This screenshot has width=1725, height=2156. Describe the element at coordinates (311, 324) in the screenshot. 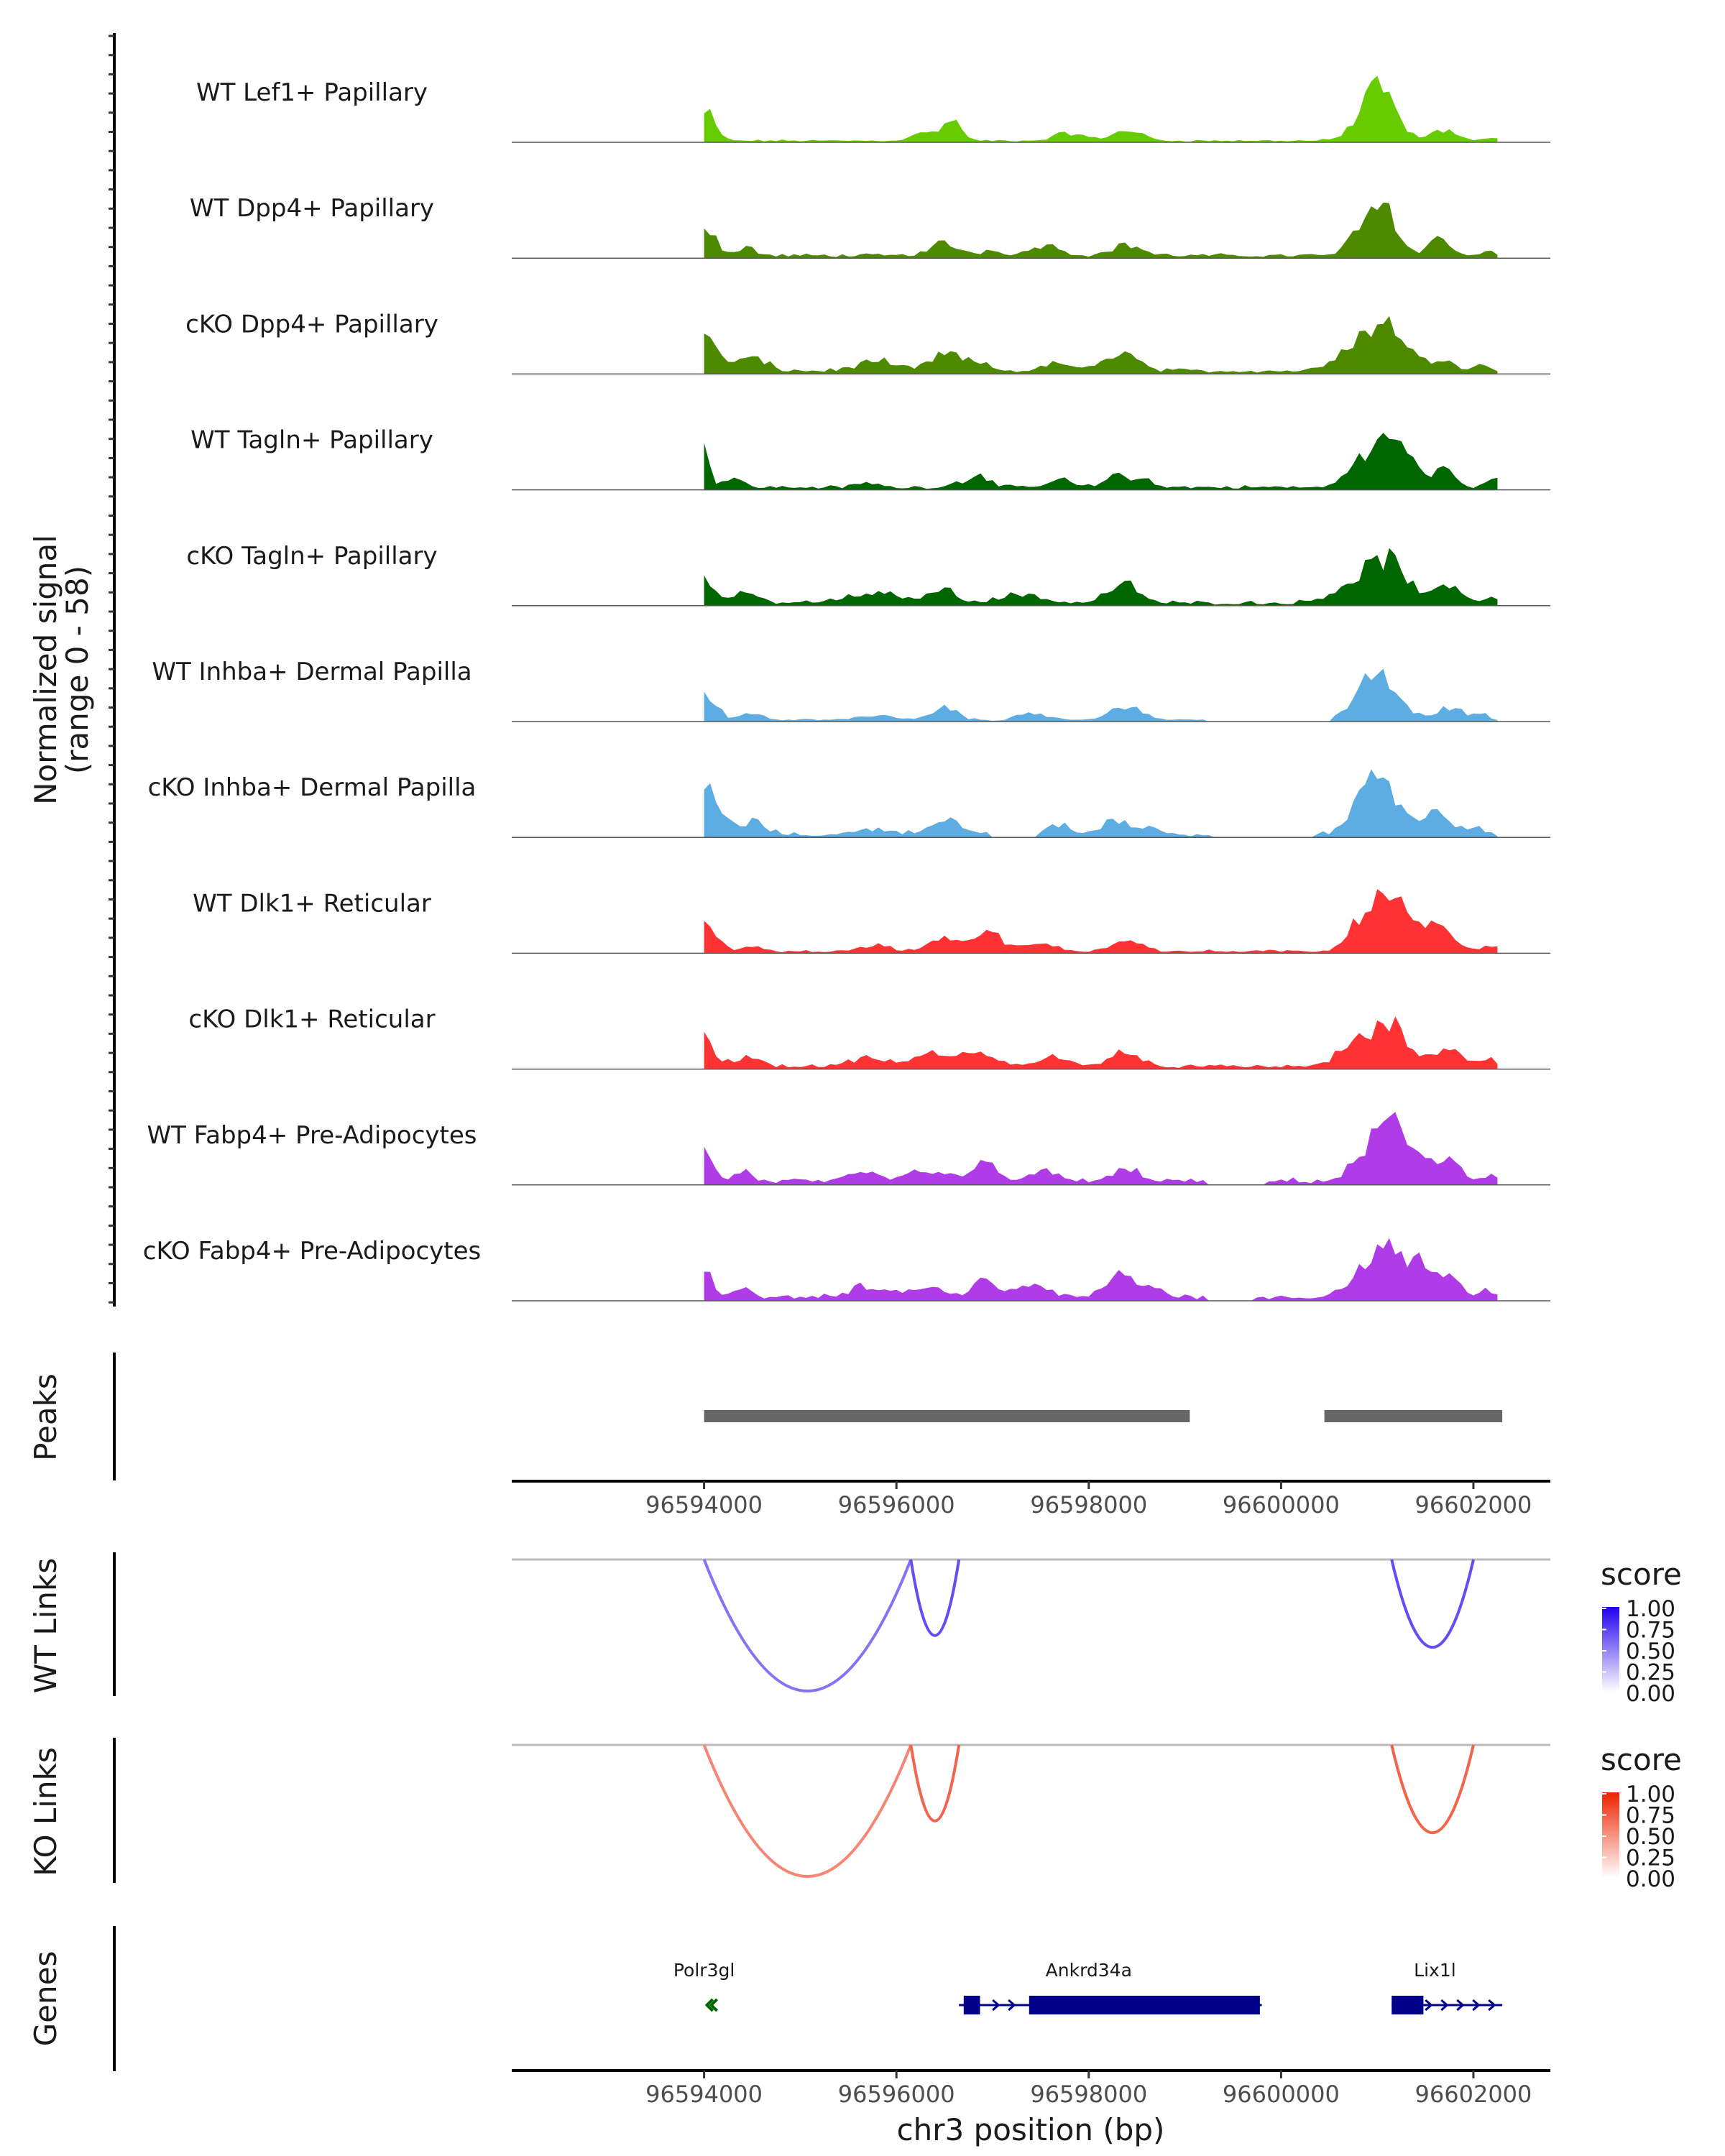

I see `track-label: cKO Dpp4+ Papillary` at that location.